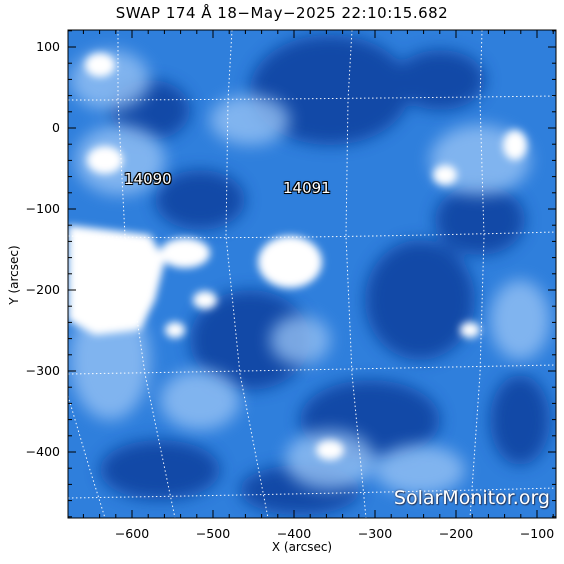 This screenshot has width=564, height=564. What do you see at coordinates (294, 533) in the screenshot?
I see `x-tick-label: −400` at bounding box center [294, 533].